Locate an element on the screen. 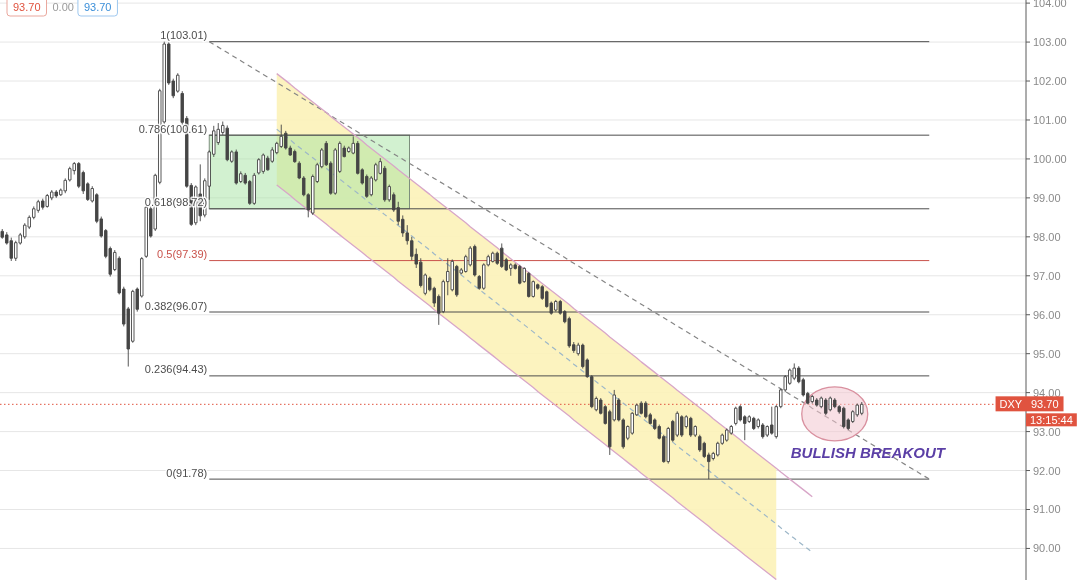 This screenshot has width=1080, height=580. y-tick-label: 103.00 is located at coordinates (1050, 42).